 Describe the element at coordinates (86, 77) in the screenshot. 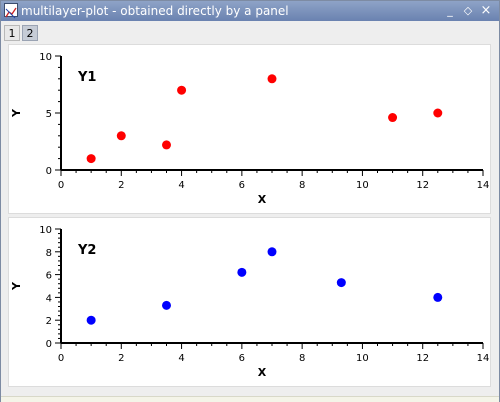

I see `chart-title: Y1` at that location.